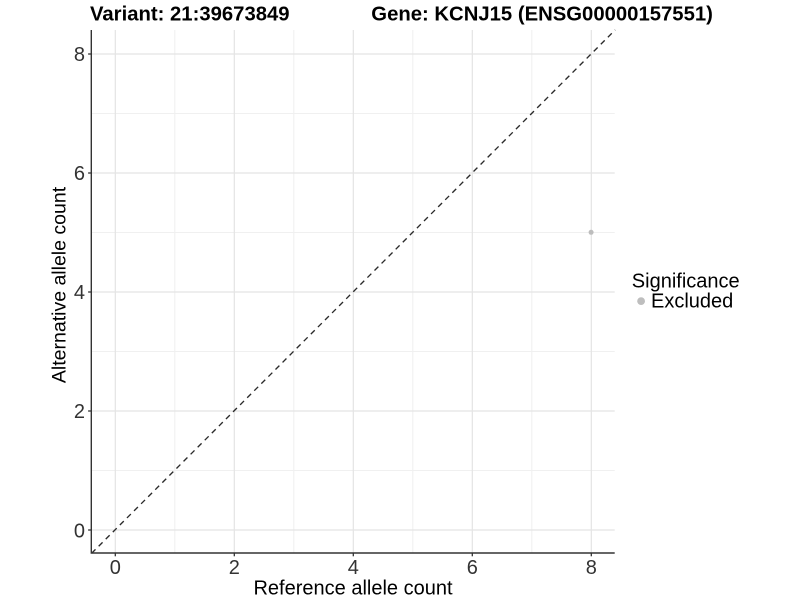  Describe the element at coordinates (60, 284) in the screenshot. I see `svg-text: Alternative allele count` at that location.